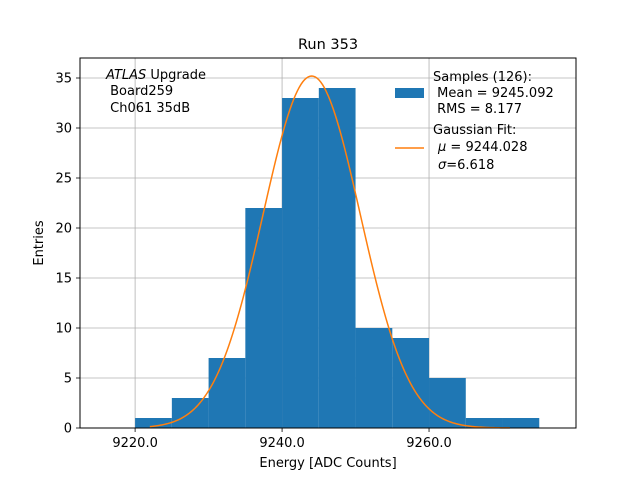 The height and width of the screenshot is (480, 640). I want to click on legend-fit-sigma: σ=6.618, so click(466, 165).